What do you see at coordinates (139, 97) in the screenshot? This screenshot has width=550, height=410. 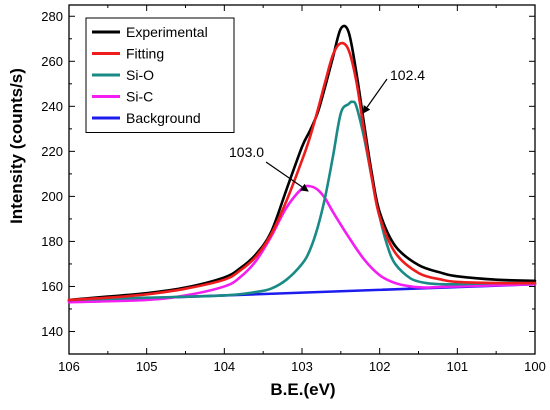 I see `legend-label-si-c: Si-C` at bounding box center [139, 97].